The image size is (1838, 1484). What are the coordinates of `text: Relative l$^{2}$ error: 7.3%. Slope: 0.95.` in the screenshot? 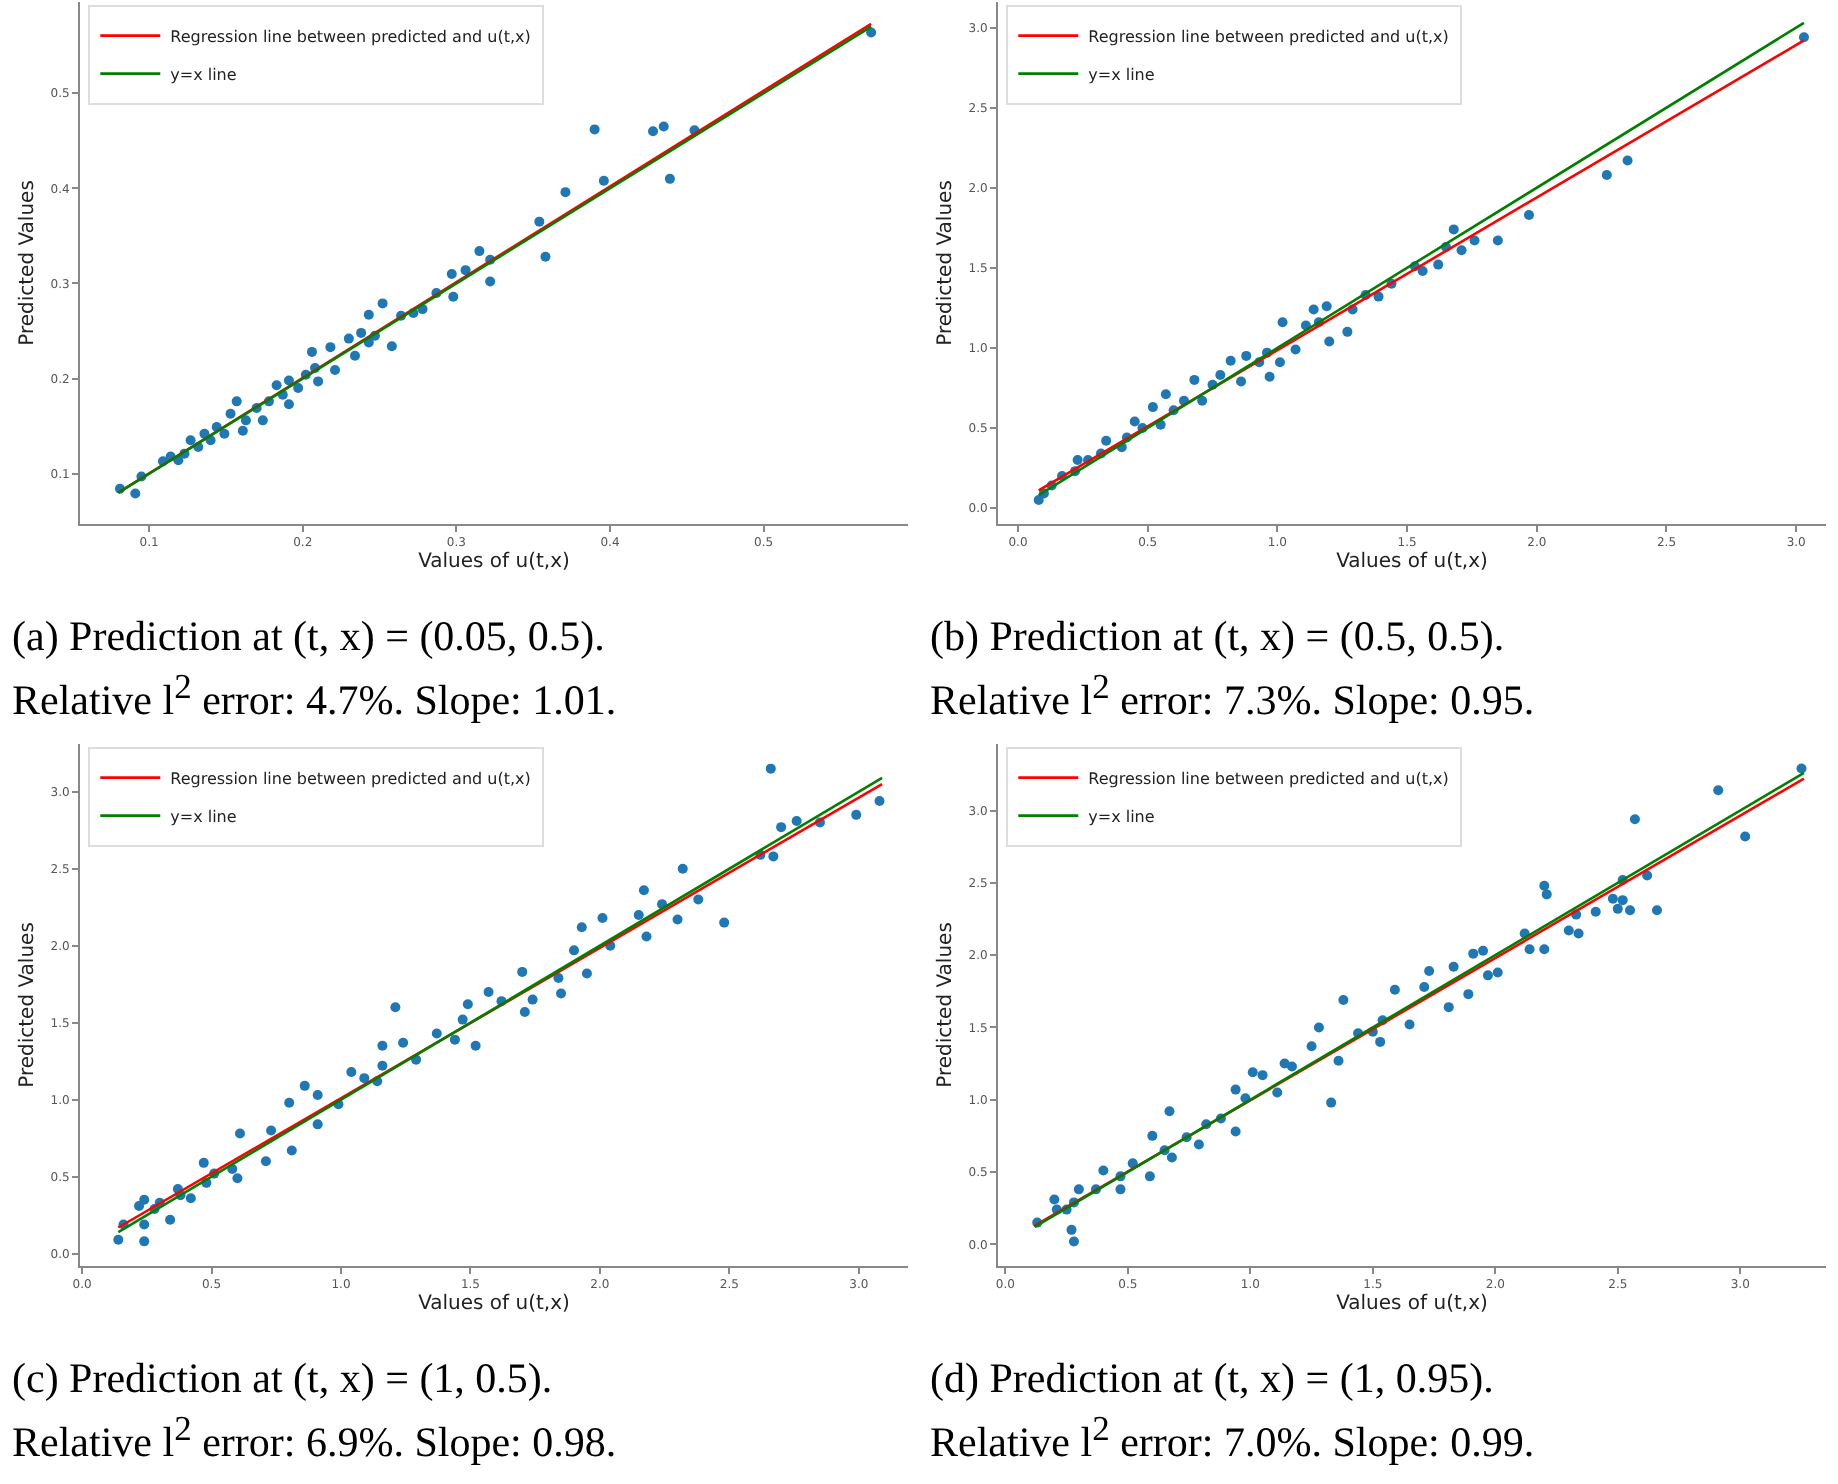 It's located at (1233, 695).